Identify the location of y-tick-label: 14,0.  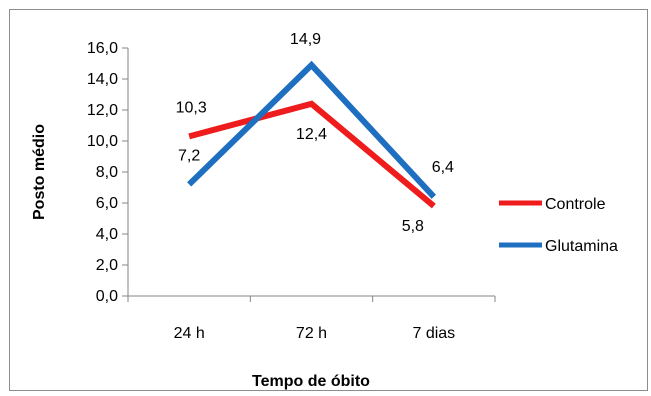
(102, 79).